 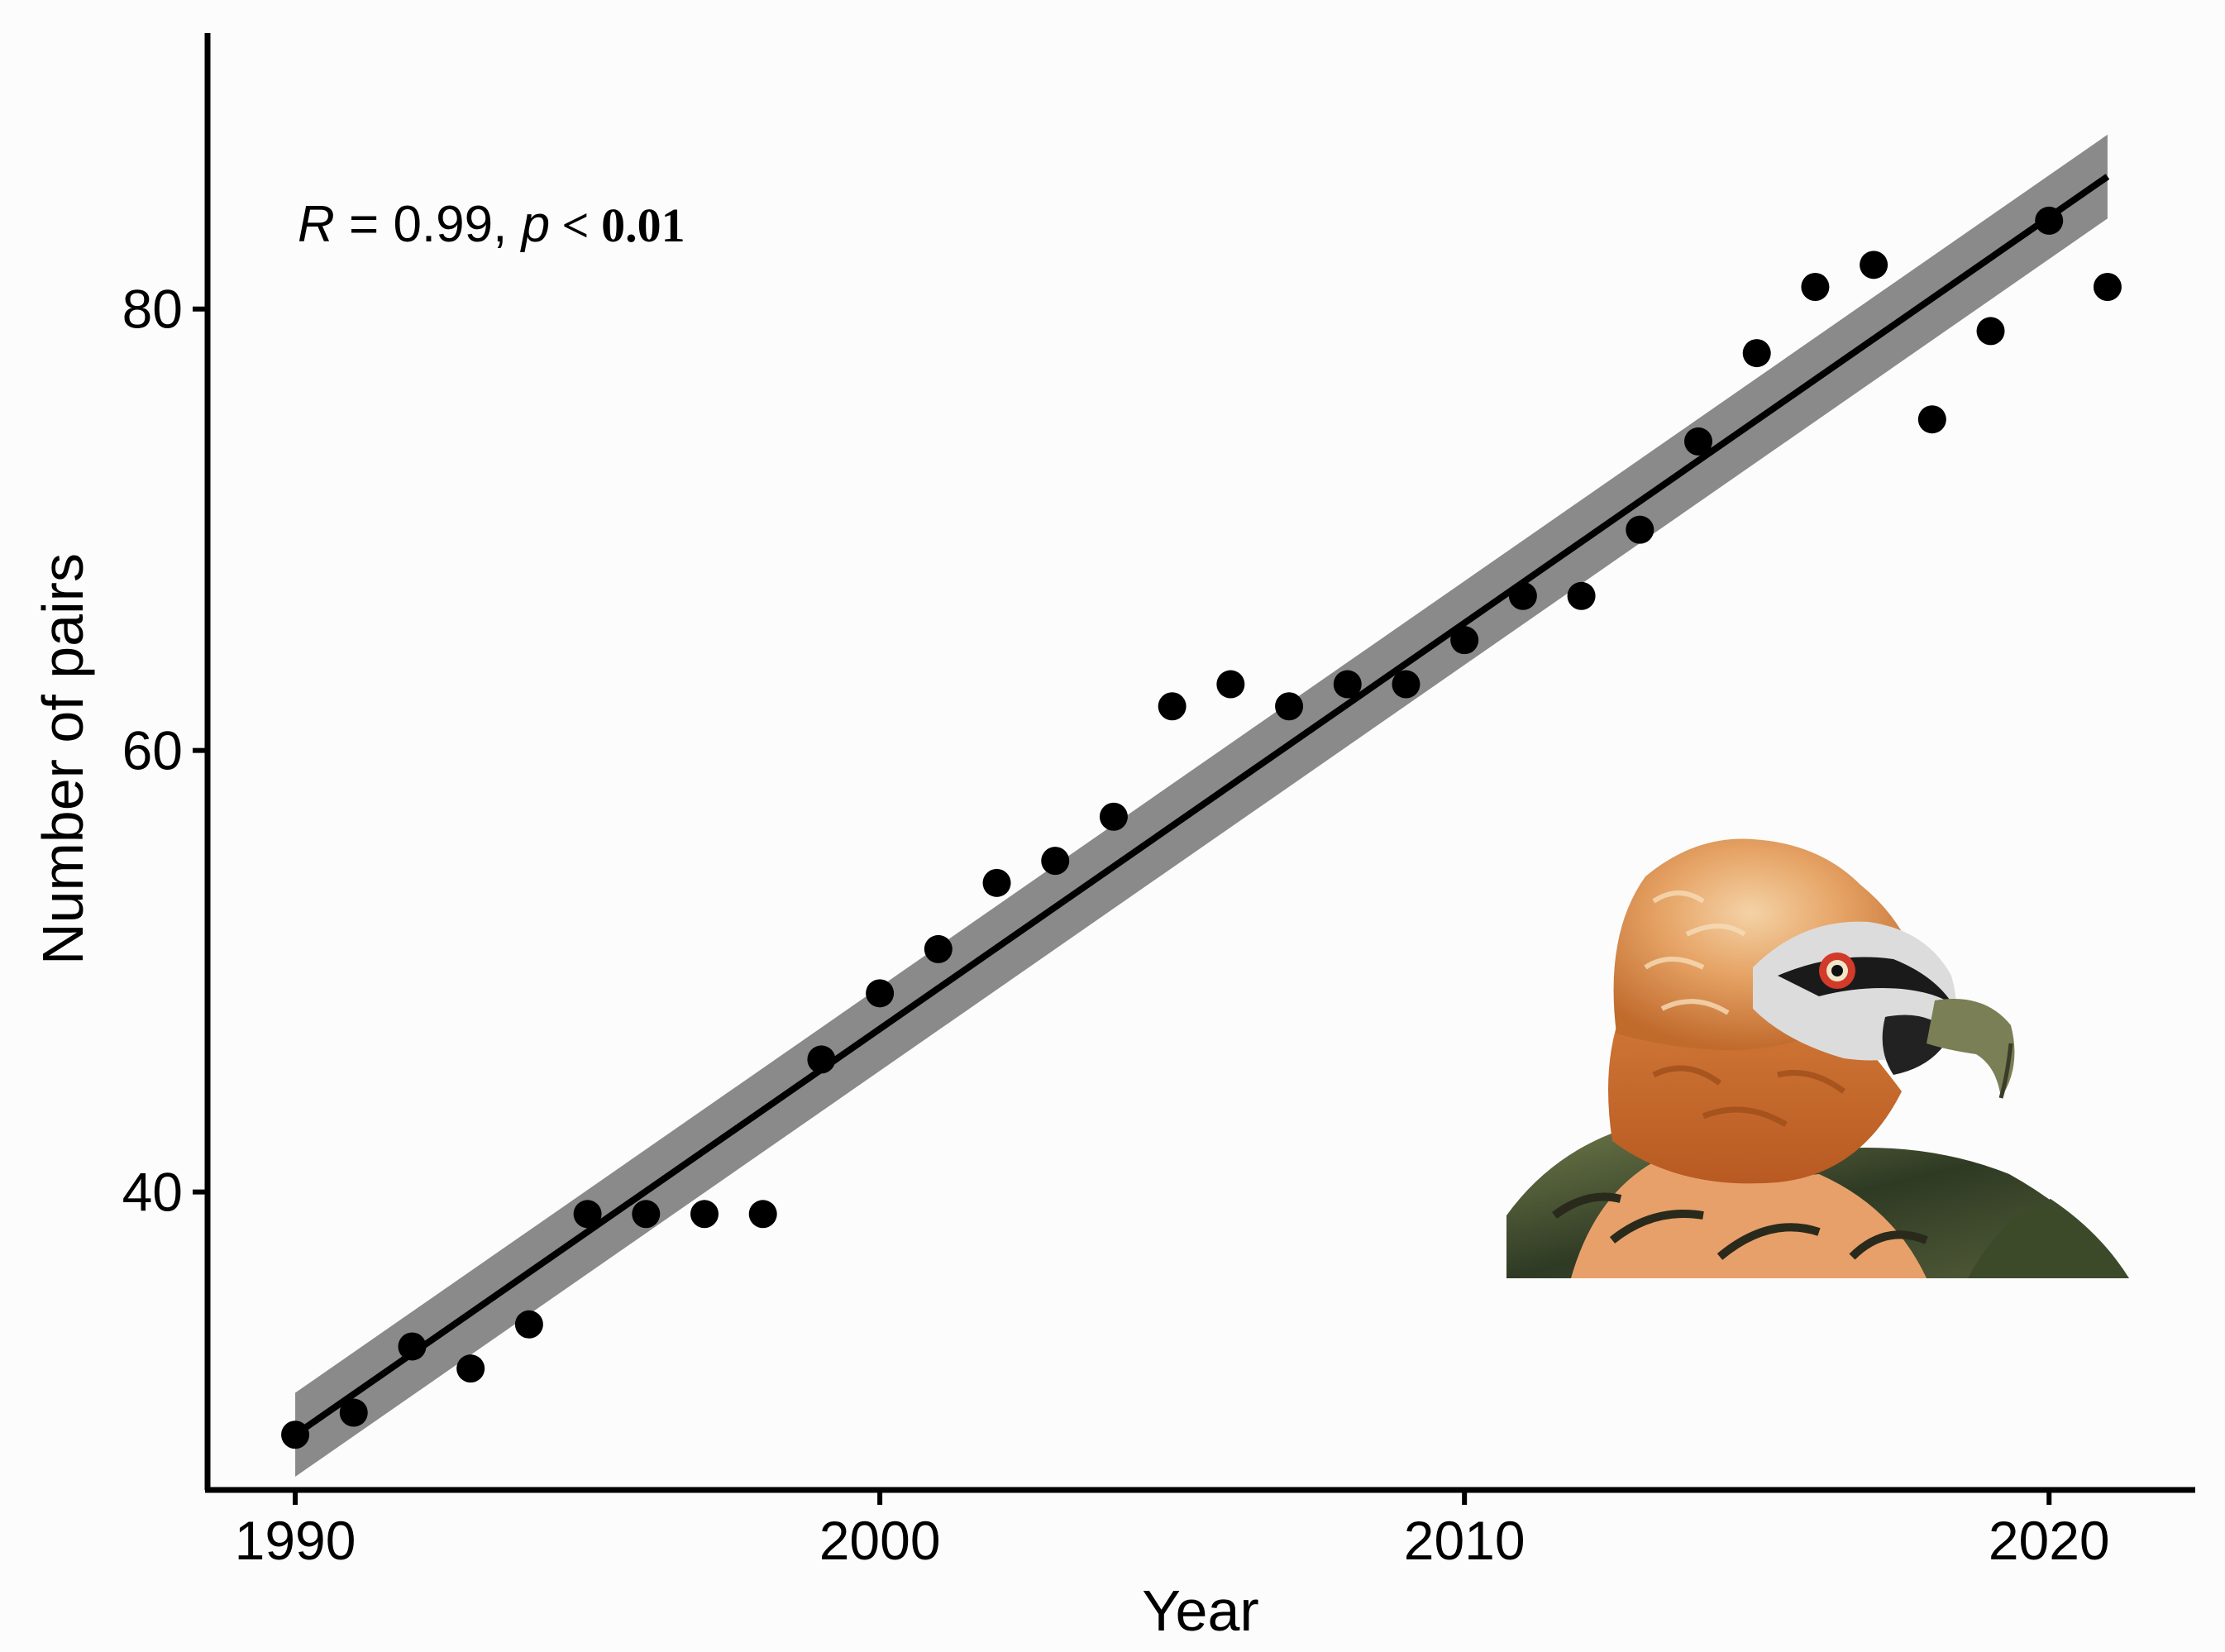 What do you see at coordinates (429, 224) in the screenshot?
I see `r-value: = 0.99,` at bounding box center [429, 224].